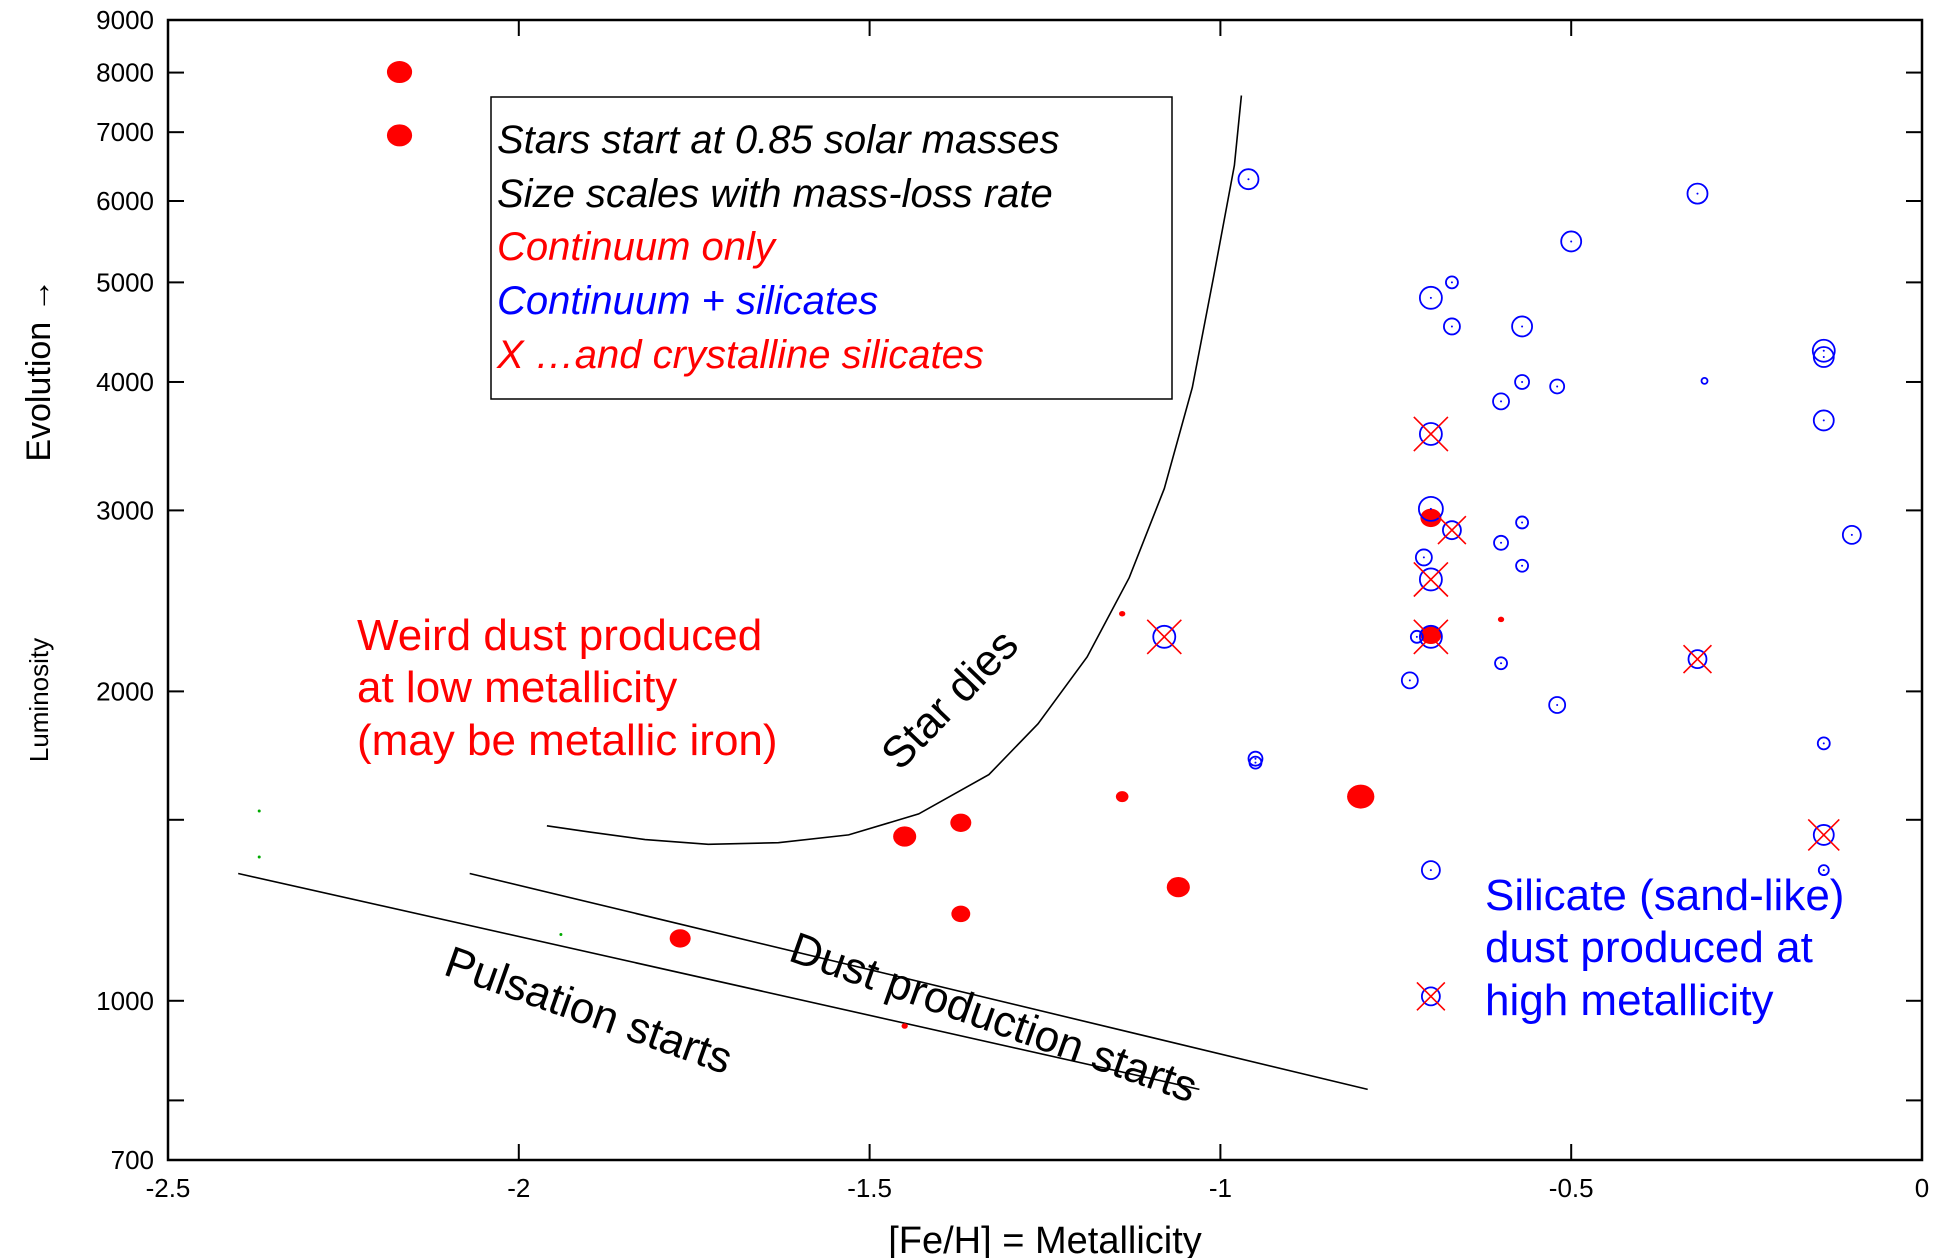 The image size is (1937, 1258). What do you see at coordinates (1664, 895) in the screenshot?
I see `silicate-dust-line-1: Silicate (sand-like)` at bounding box center [1664, 895].